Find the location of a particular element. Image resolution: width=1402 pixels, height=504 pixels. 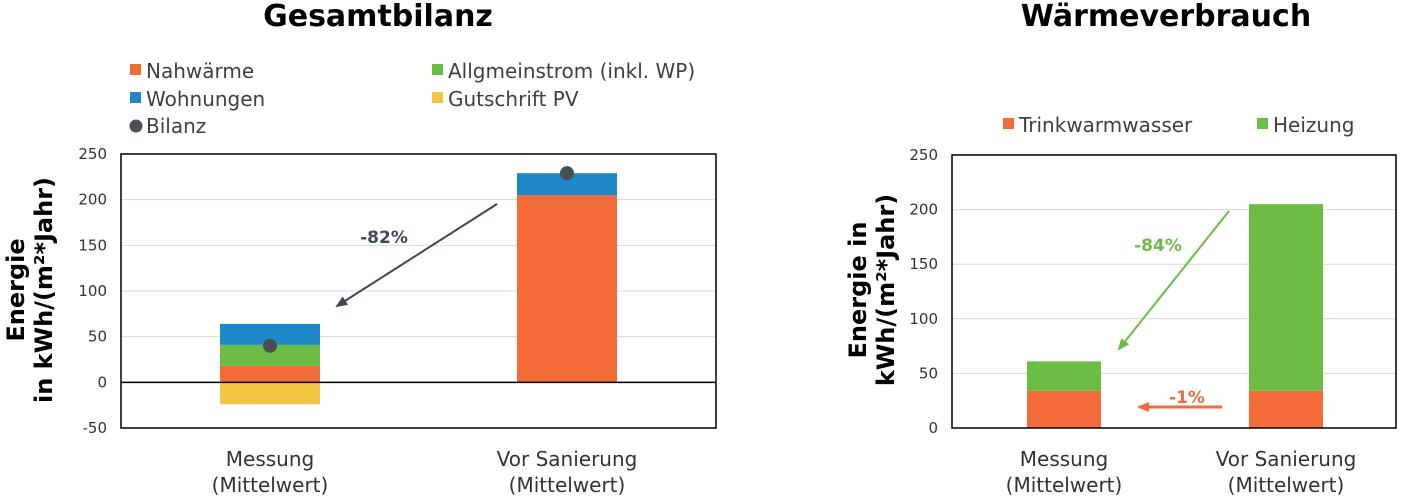

y-axis: 250 200 150 100 50 0 -50 is located at coordinates (92, 291).